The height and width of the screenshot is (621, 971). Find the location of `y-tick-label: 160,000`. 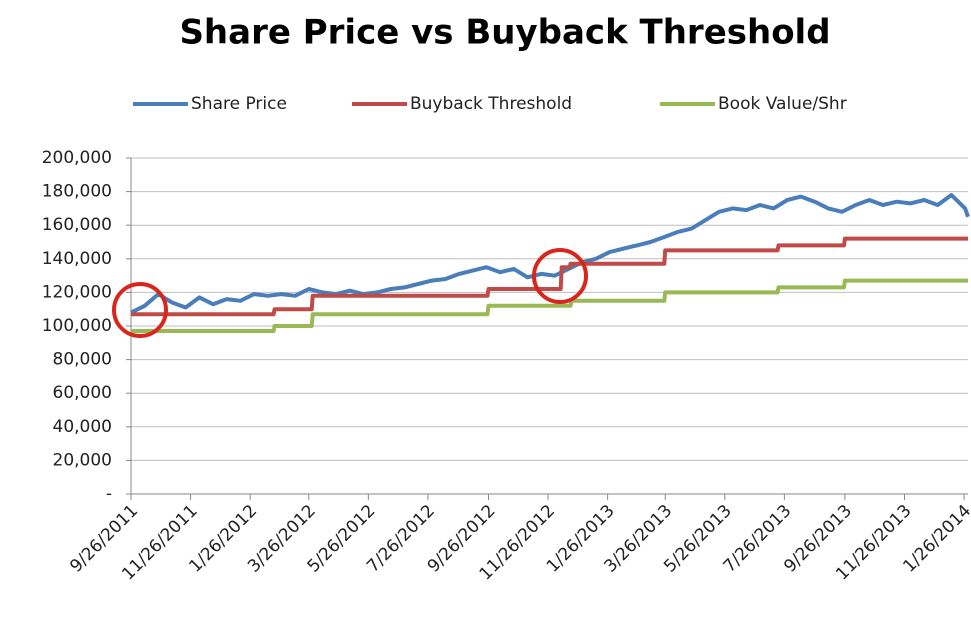

y-tick-label: 160,000 is located at coordinates (77, 225).